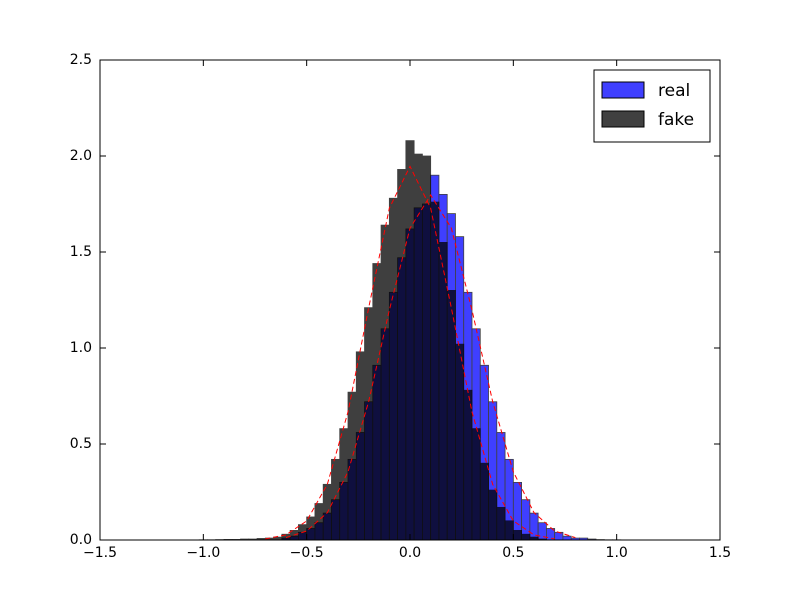 The height and width of the screenshot is (600, 800). What do you see at coordinates (674, 91) in the screenshot?
I see `legend-label: real` at bounding box center [674, 91].